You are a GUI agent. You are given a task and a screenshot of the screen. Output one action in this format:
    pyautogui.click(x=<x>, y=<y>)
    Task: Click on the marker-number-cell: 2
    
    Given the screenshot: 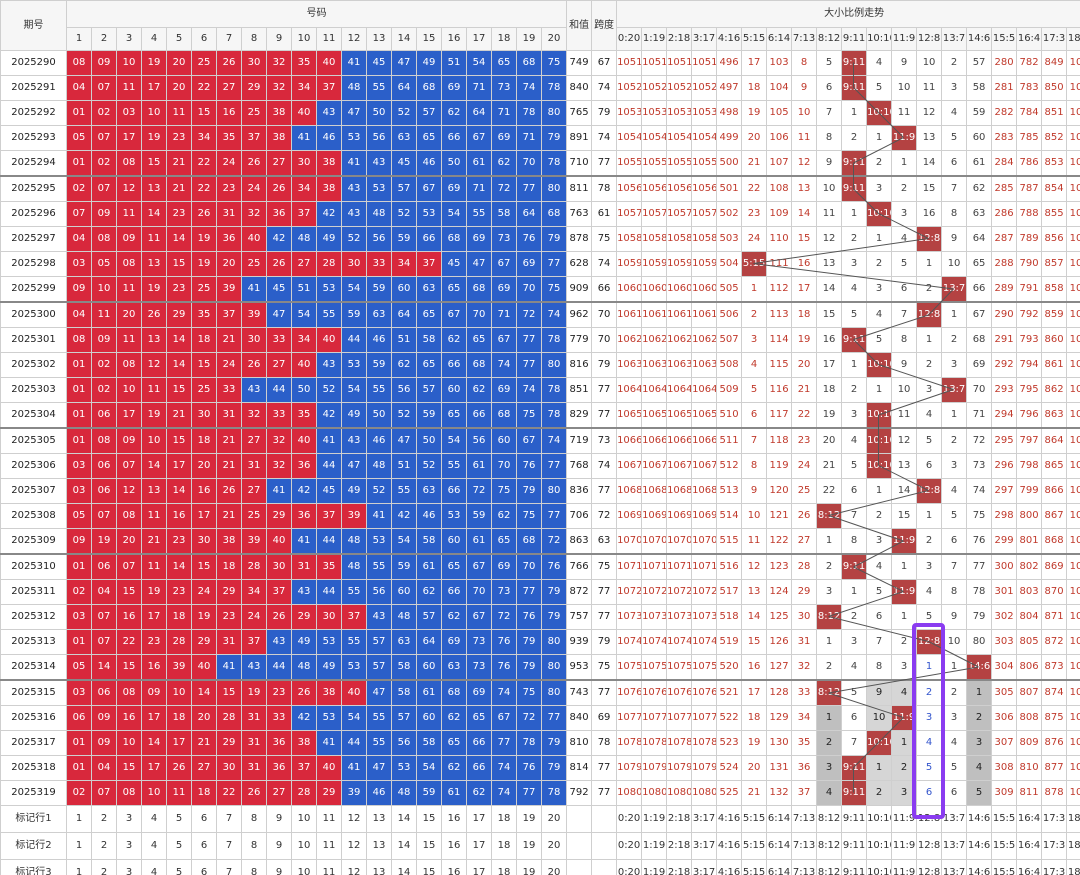 What is the action you would take?
    pyautogui.click(x=104, y=867)
    